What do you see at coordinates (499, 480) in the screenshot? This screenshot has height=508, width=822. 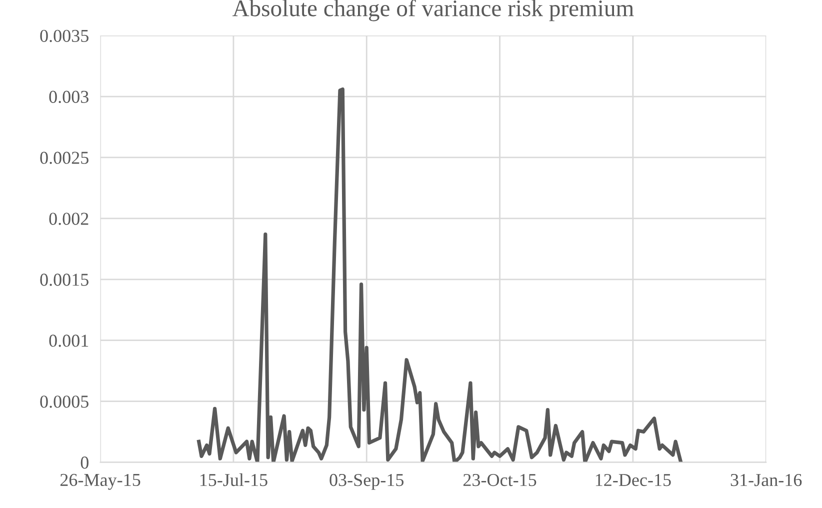 I see `x-tick-label: 23-Oct-15` at bounding box center [499, 480].